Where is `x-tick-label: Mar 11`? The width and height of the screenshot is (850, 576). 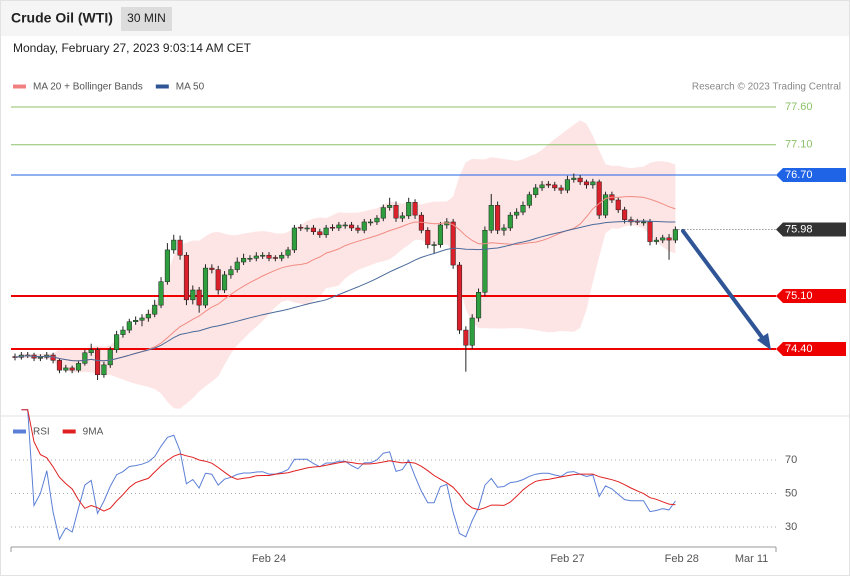
x-tick-label: Mar 11 is located at coordinates (751, 559).